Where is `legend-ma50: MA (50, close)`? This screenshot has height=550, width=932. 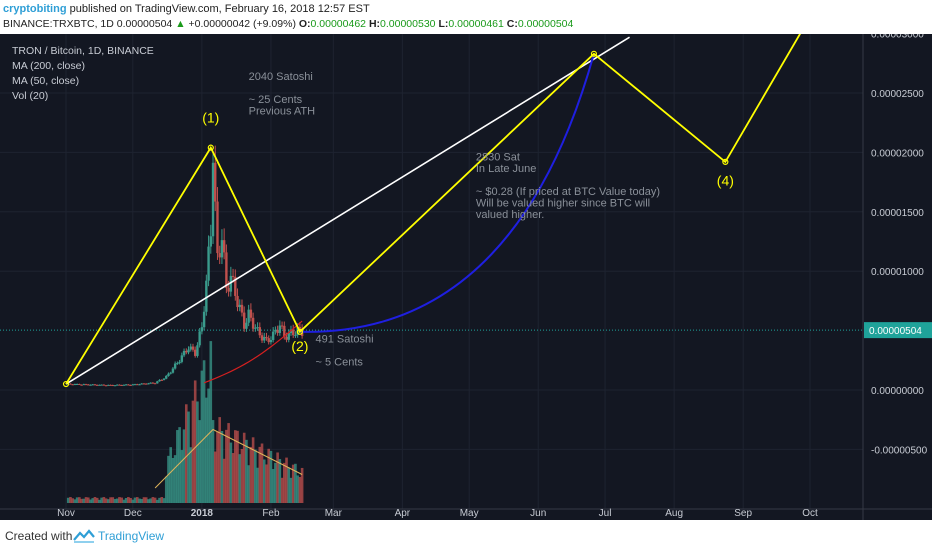 legend-ma50: MA (50, close) is located at coordinates (45, 81).